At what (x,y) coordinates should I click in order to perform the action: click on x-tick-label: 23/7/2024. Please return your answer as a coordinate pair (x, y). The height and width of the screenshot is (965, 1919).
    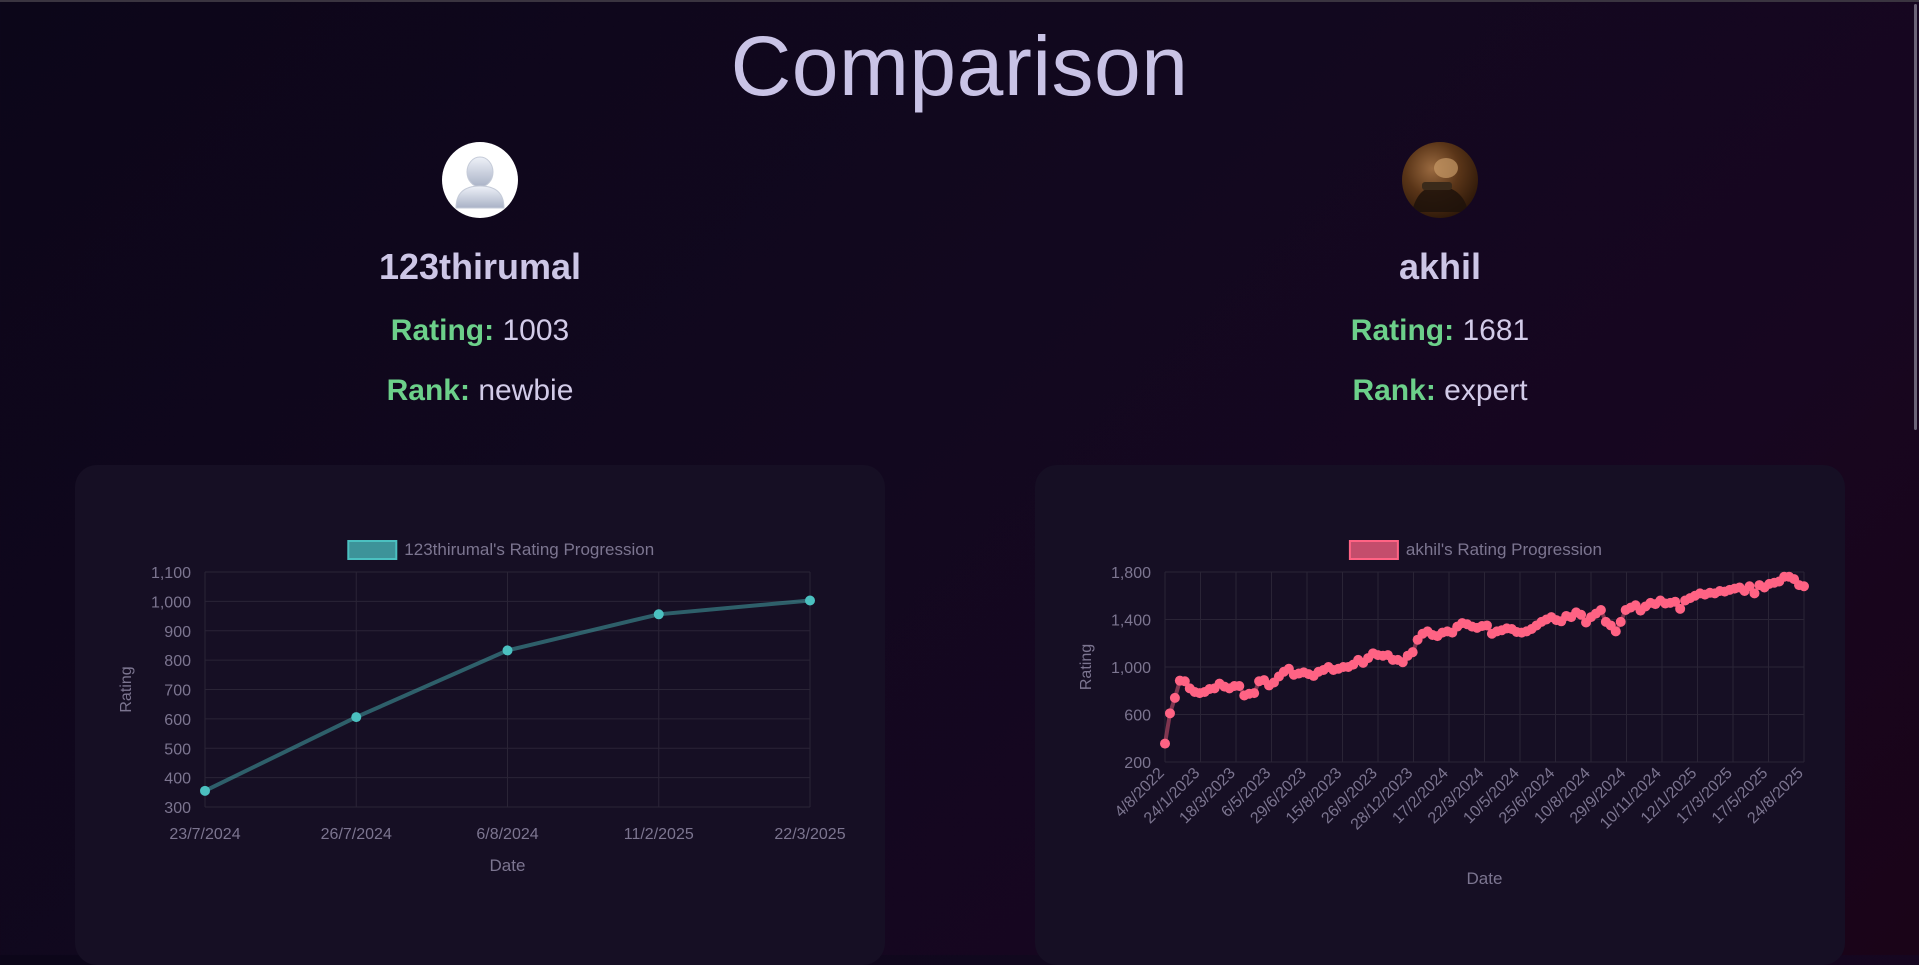
    Looking at the image, I should click on (204, 834).